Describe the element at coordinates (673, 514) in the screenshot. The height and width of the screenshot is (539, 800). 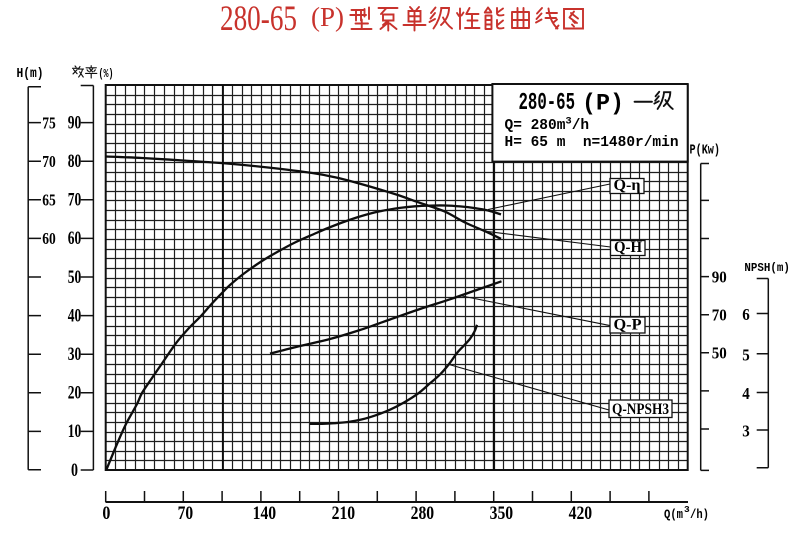
I see `svg-text: Q(m` at that location.